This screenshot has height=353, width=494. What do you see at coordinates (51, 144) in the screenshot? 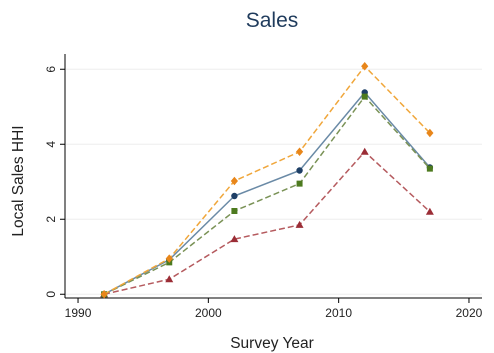
I see `y-tick-label: 4` at bounding box center [51, 144].